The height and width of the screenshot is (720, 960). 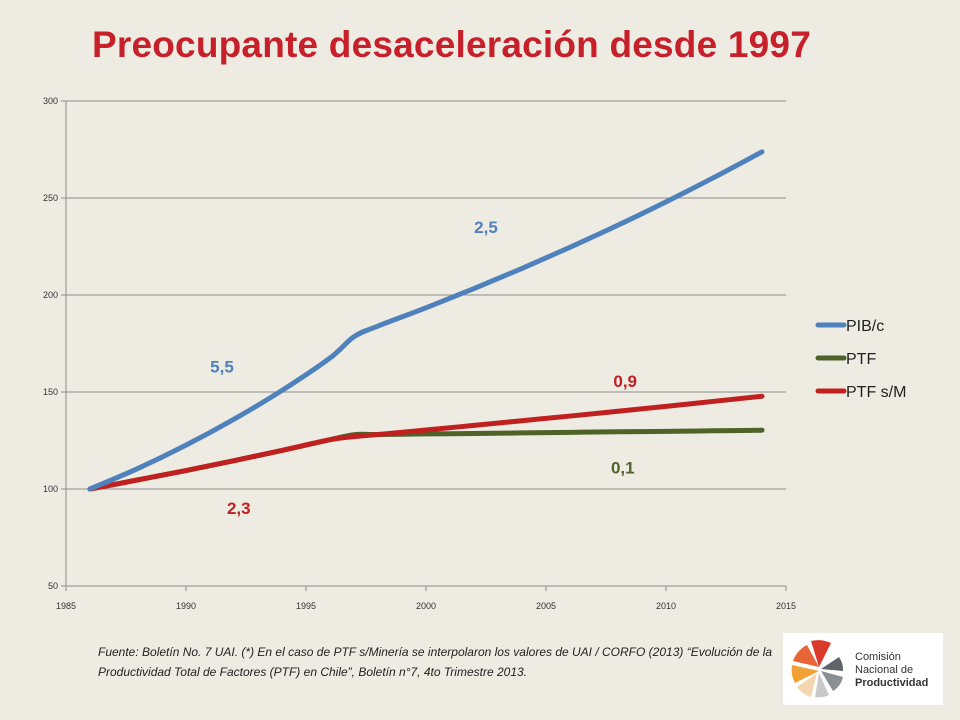 I want to click on y-tick-label: 150, so click(x=50, y=392).